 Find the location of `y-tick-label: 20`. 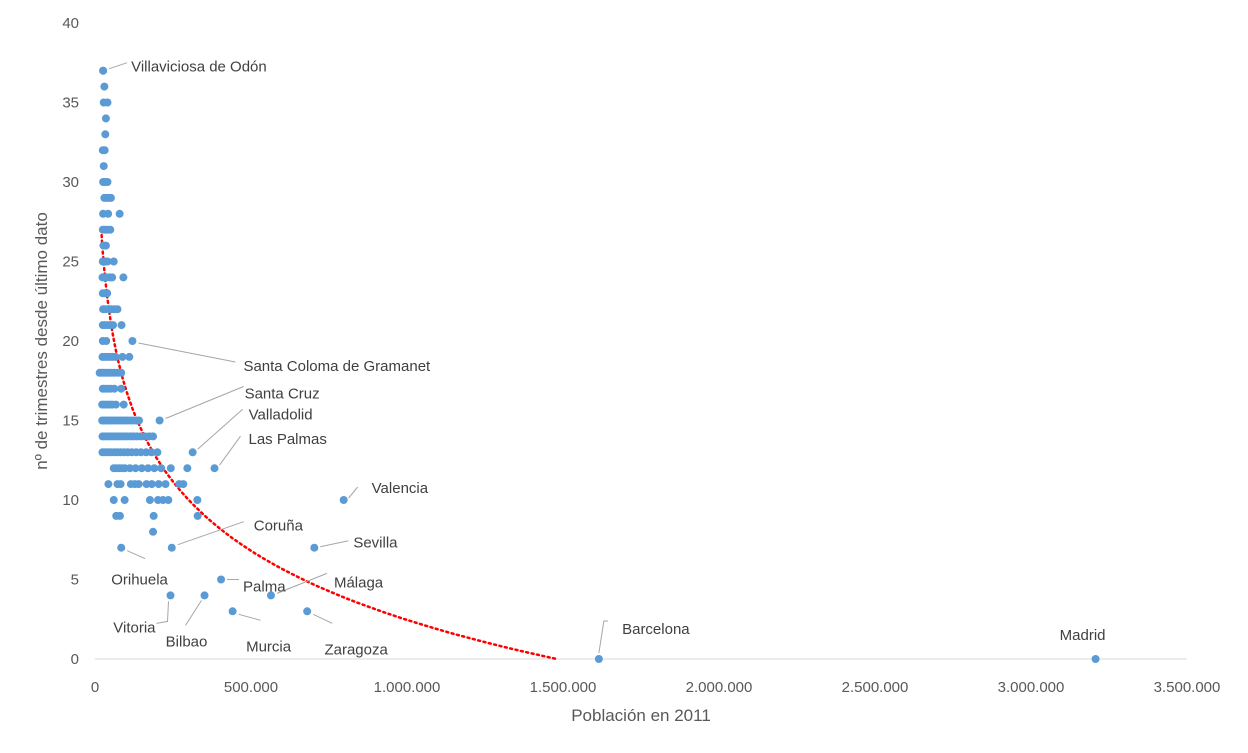

y-tick-label: 20 is located at coordinates (70, 341).